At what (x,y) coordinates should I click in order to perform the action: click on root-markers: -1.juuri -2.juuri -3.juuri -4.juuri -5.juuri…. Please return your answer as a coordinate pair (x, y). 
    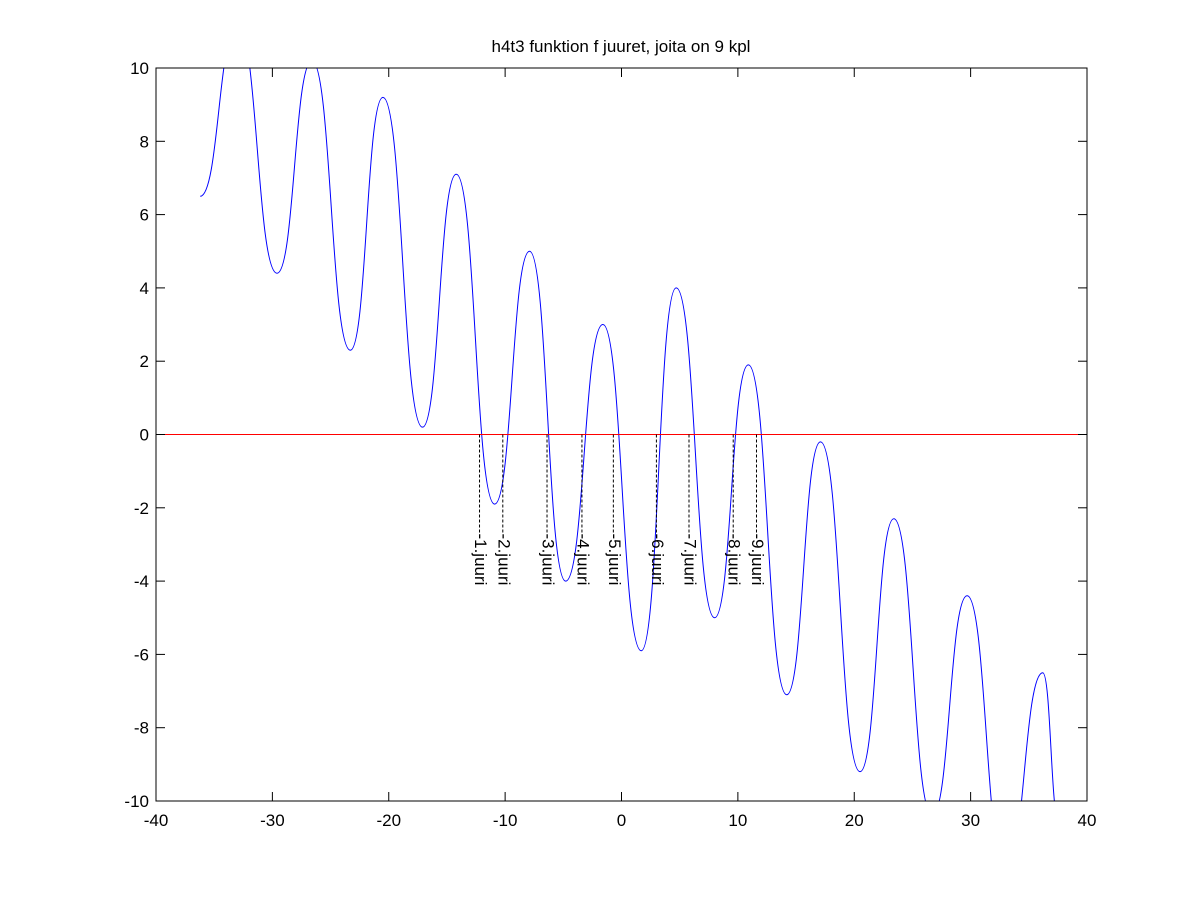
    Looking at the image, I should click on (619, 509).